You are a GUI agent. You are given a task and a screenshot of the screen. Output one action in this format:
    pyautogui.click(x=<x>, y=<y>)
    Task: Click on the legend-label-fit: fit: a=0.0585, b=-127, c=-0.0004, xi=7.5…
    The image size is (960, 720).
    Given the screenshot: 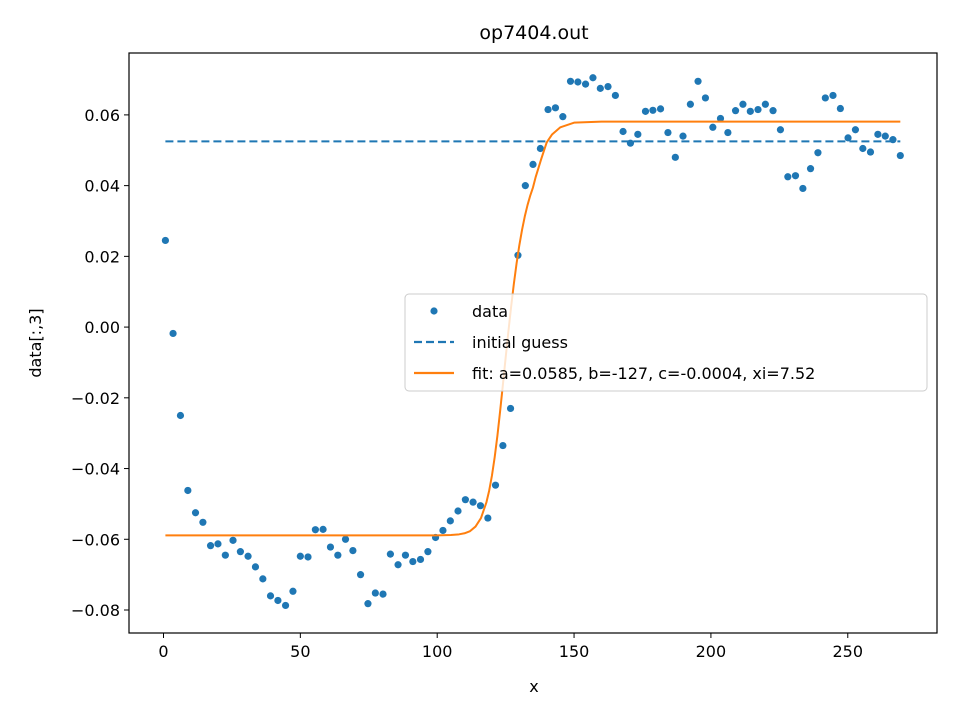 What is the action you would take?
    pyautogui.click(x=643, y=373)
    